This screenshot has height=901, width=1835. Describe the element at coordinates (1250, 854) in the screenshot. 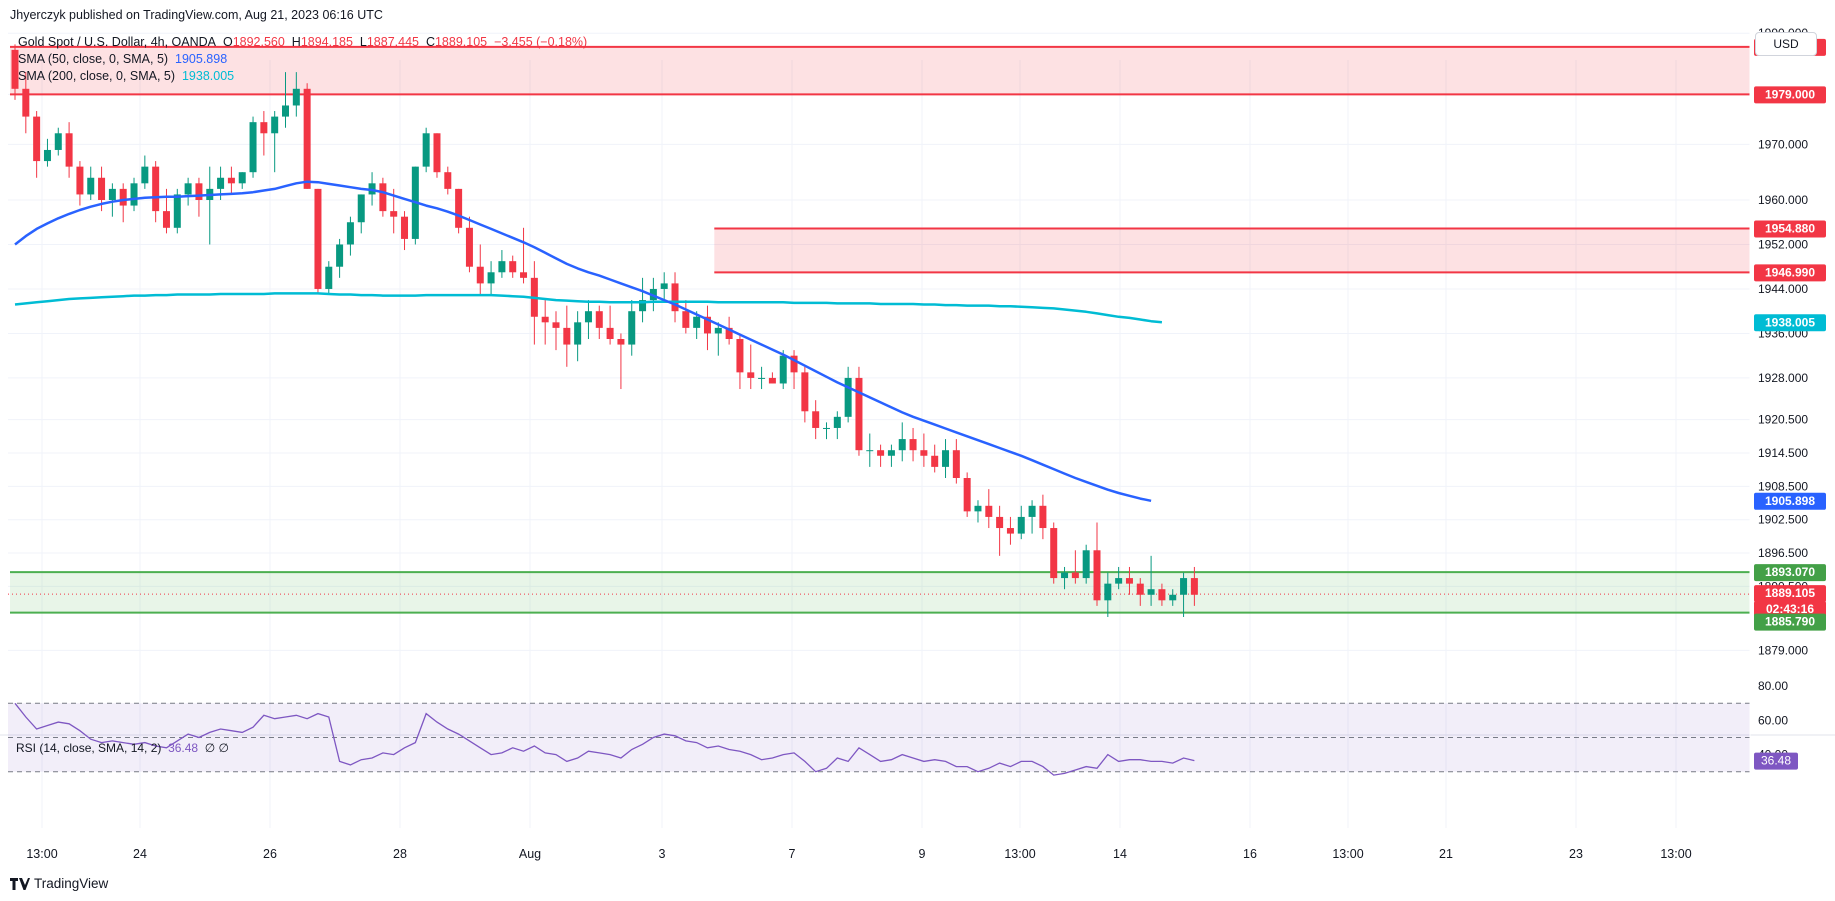

I see `x-tick-label: 16` at that location.